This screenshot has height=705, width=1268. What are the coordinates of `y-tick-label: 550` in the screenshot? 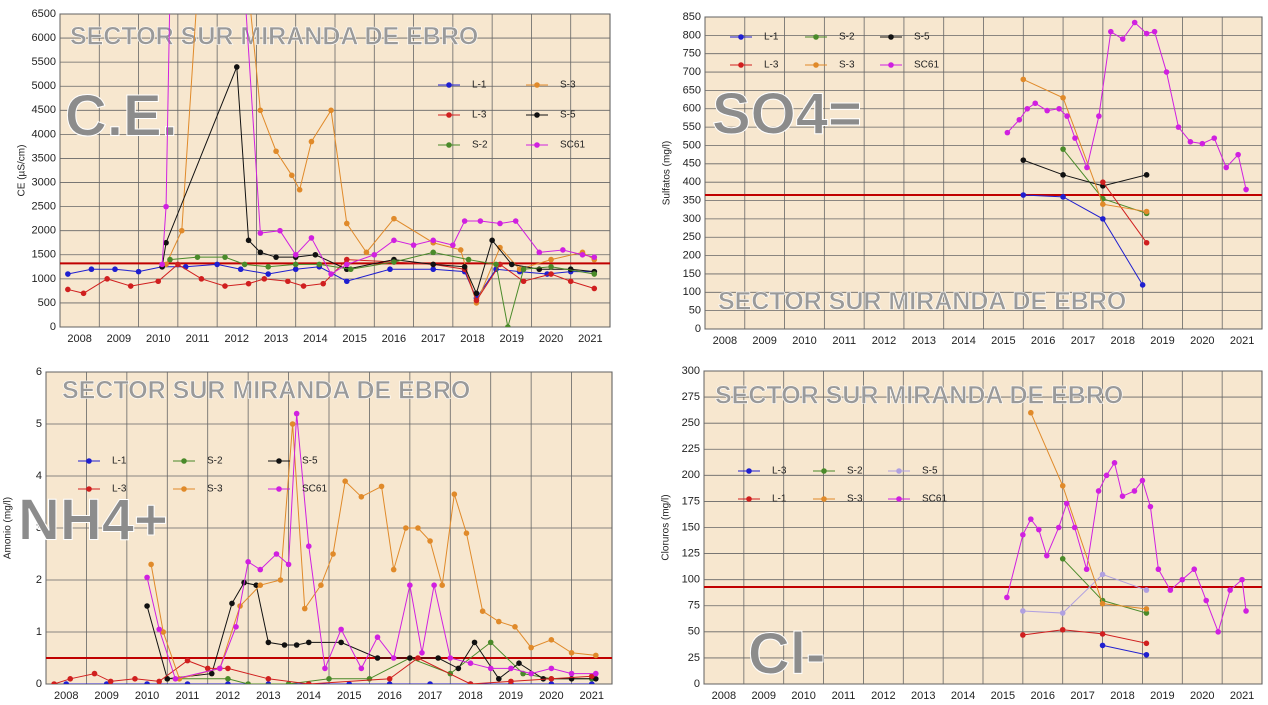 It's located at (692, 127).